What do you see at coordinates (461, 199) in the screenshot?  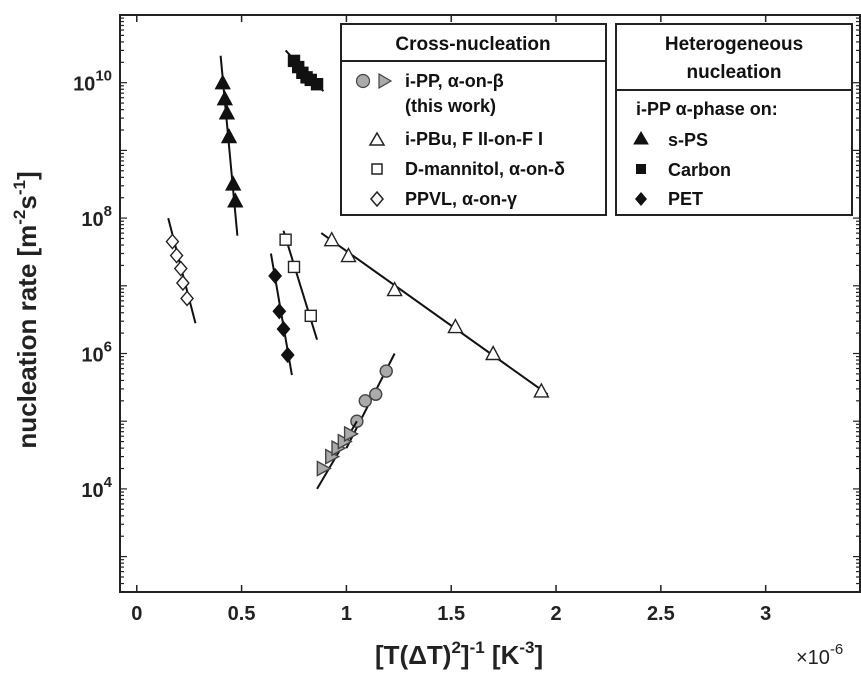 I see `legend-label-ppvl: PPVL, α-on-γ` at bounding box center [461, 199].